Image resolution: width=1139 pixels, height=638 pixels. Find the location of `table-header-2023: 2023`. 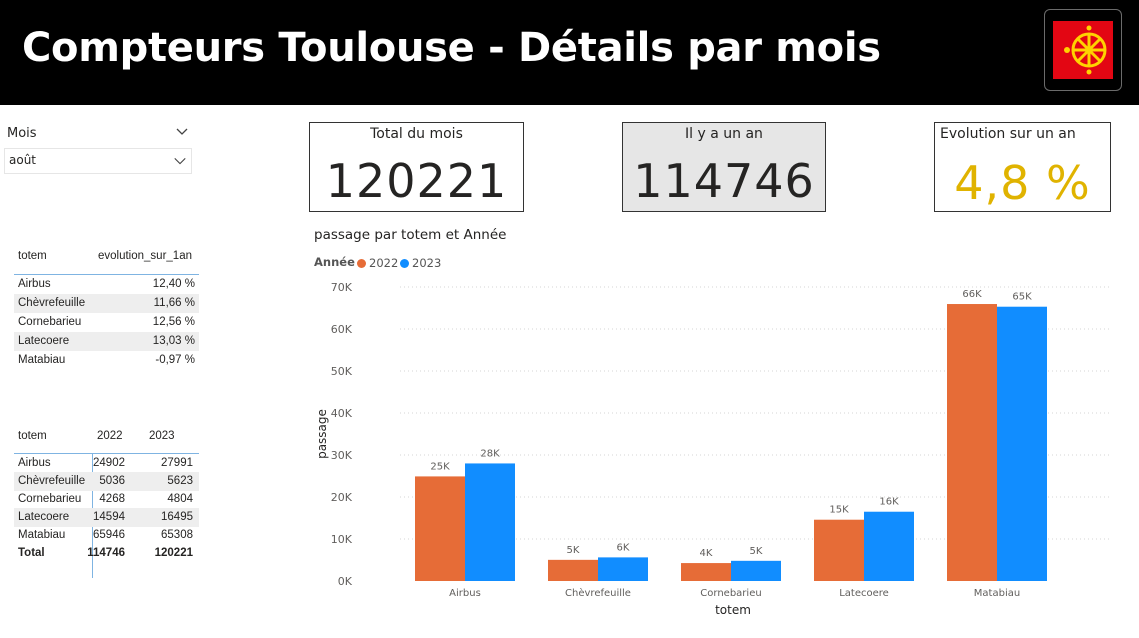

table-header-2023: 2023 is located at coordinates (162, 436).